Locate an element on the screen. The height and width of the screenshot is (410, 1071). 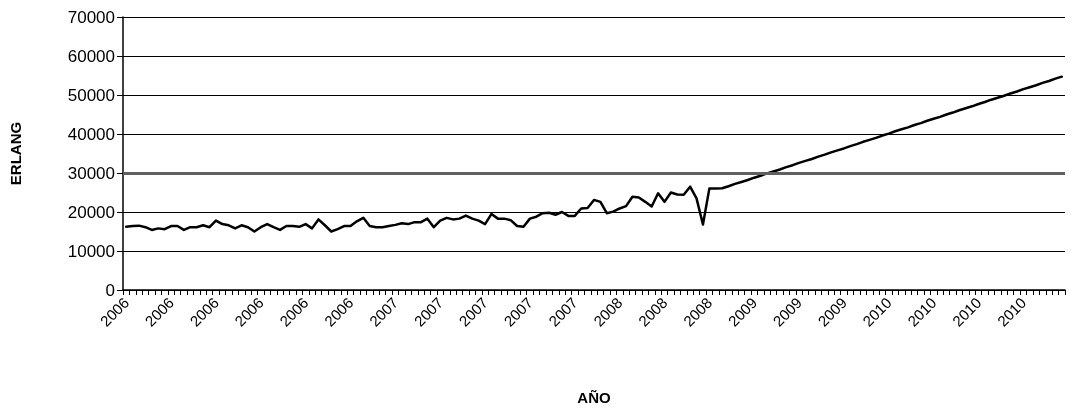
y-tick-label: 30000 is located at coordinates (91, 173).